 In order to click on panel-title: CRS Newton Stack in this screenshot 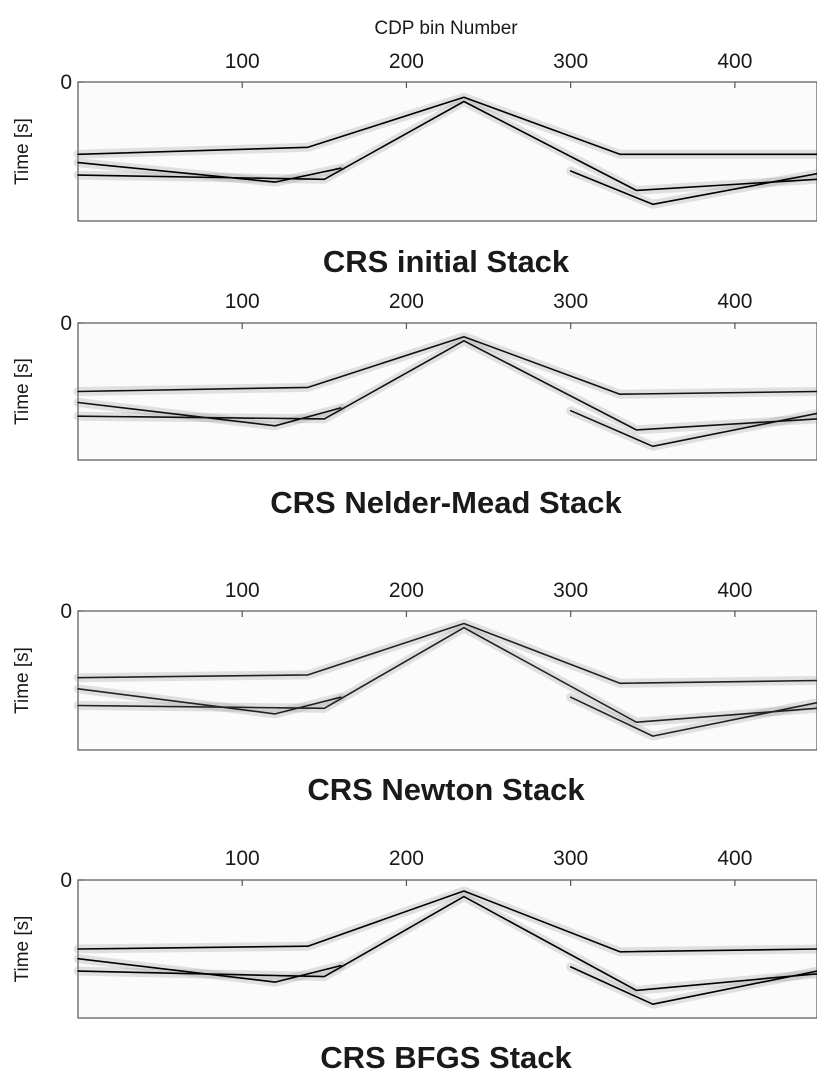, I will do `click(446, 789)`.